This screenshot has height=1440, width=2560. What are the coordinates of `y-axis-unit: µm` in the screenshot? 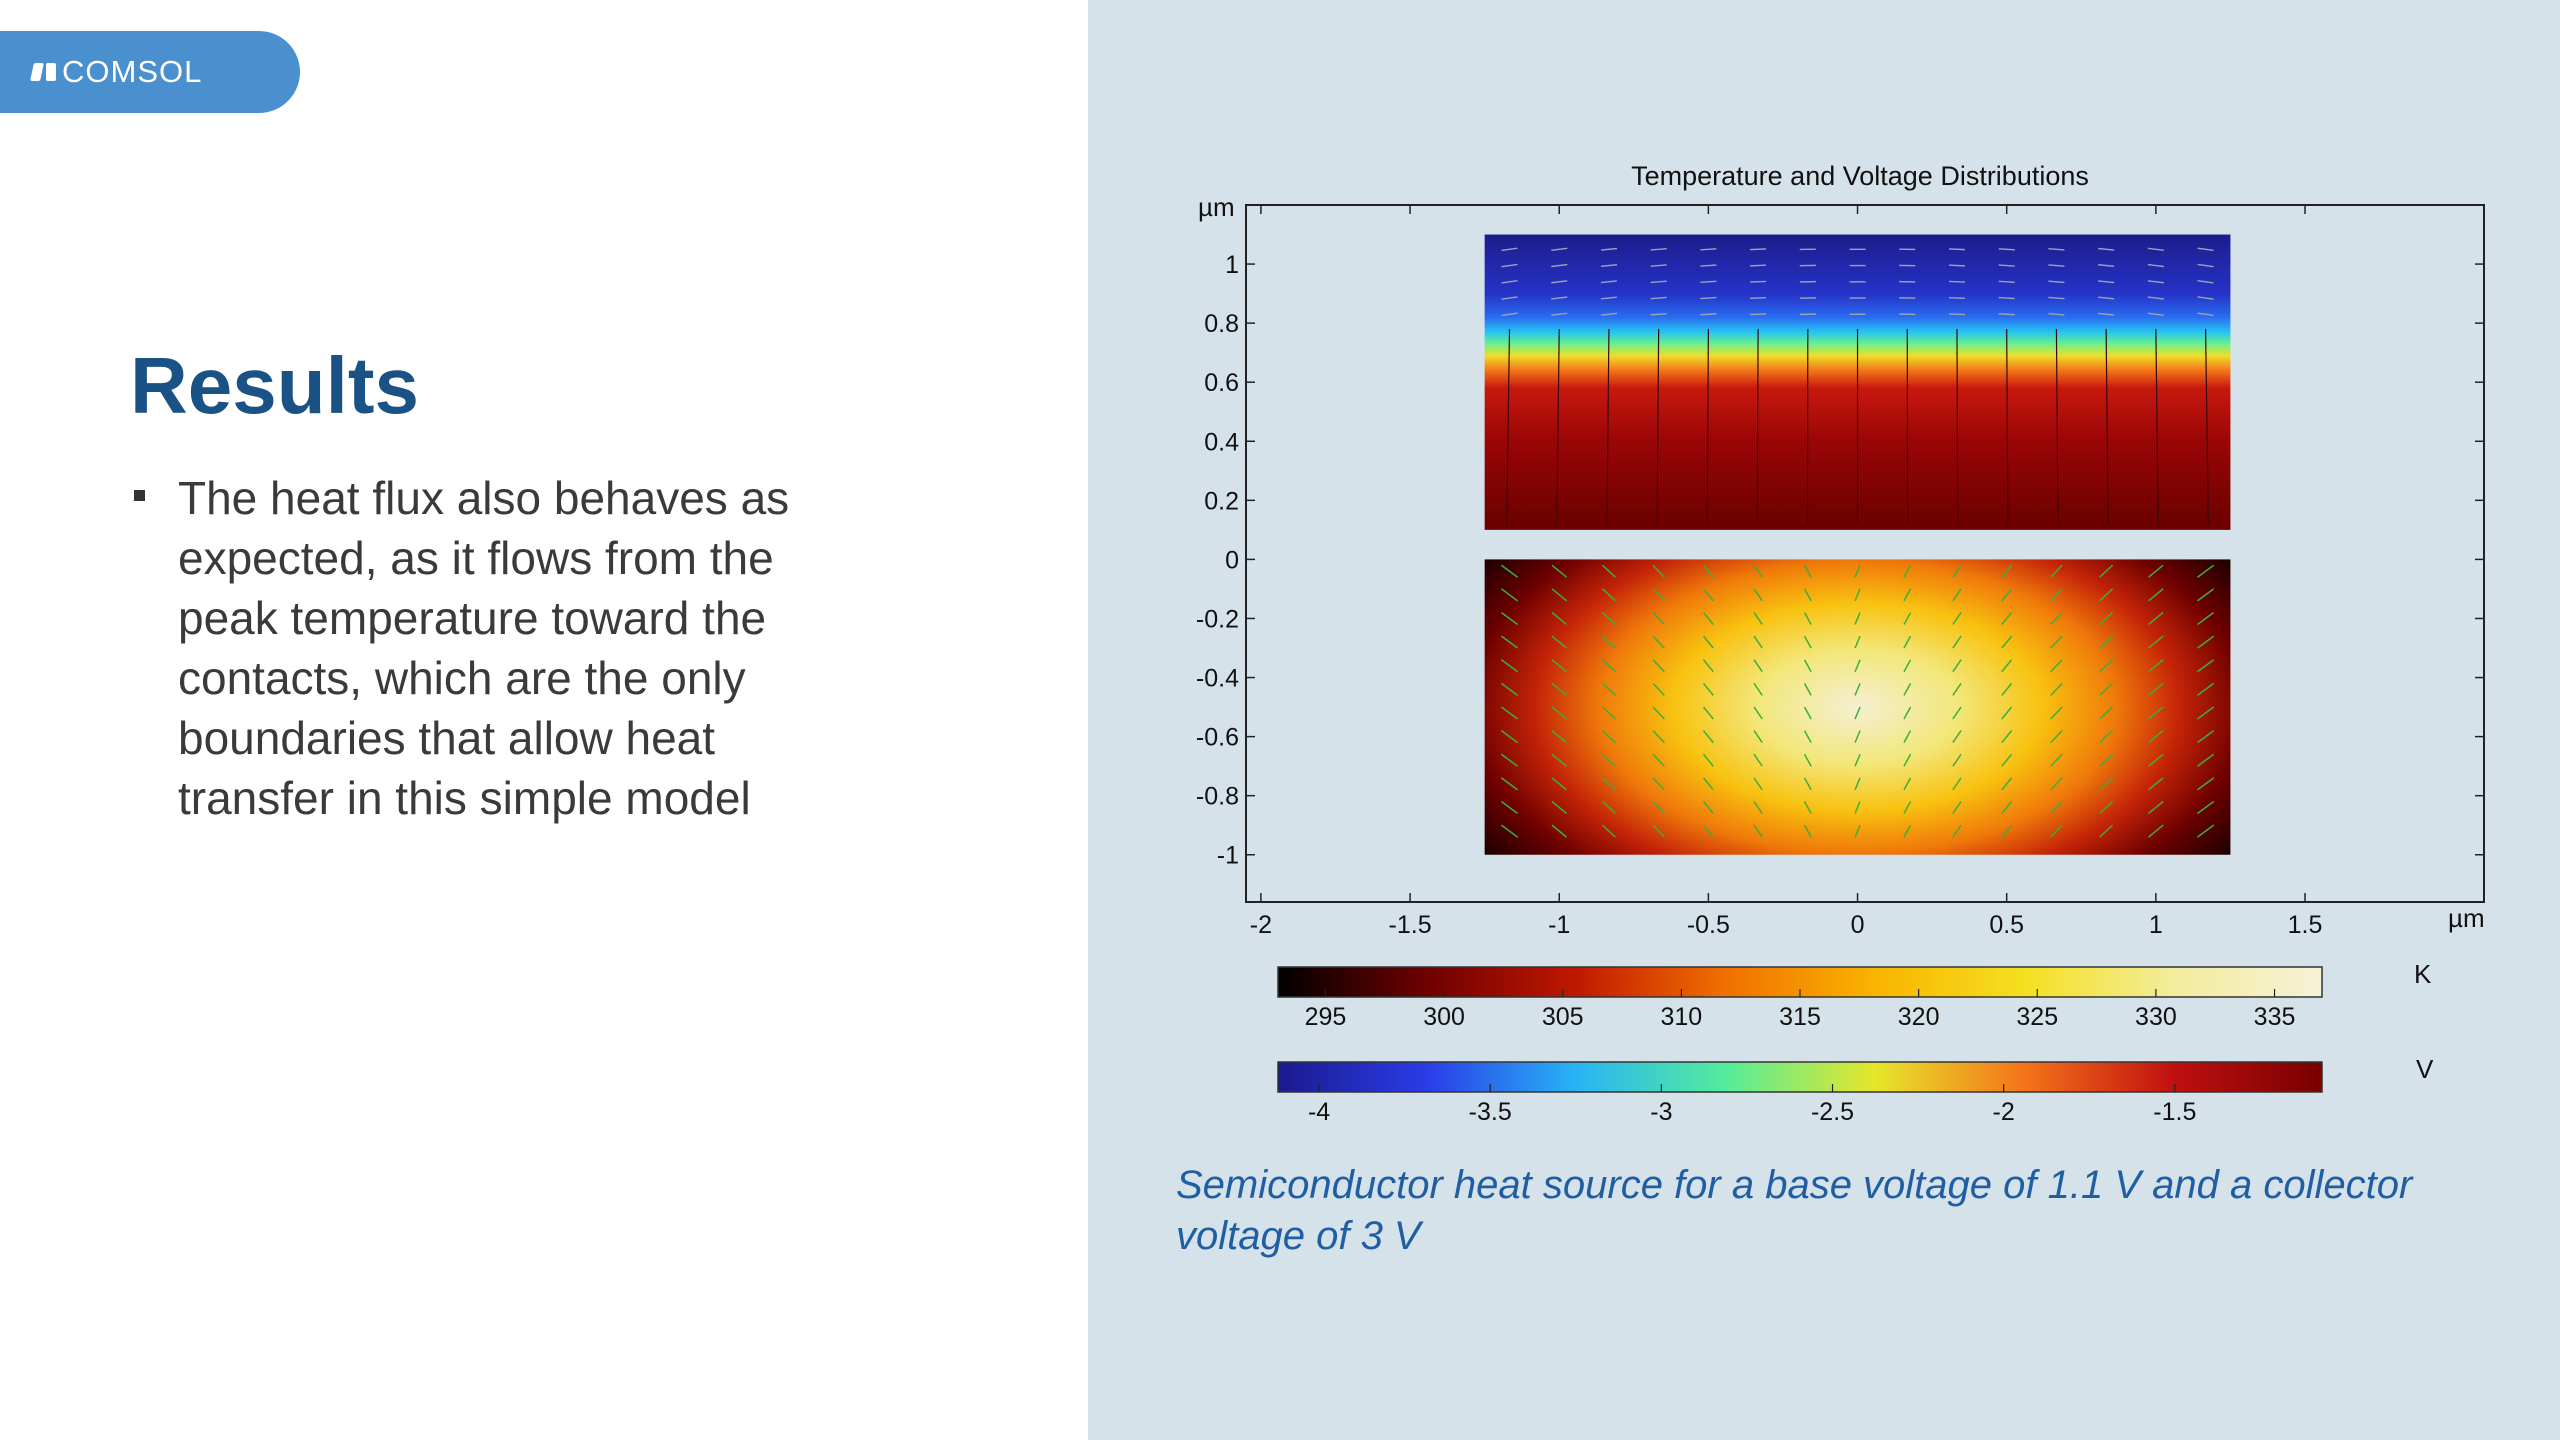 It's located at (1216, 207).